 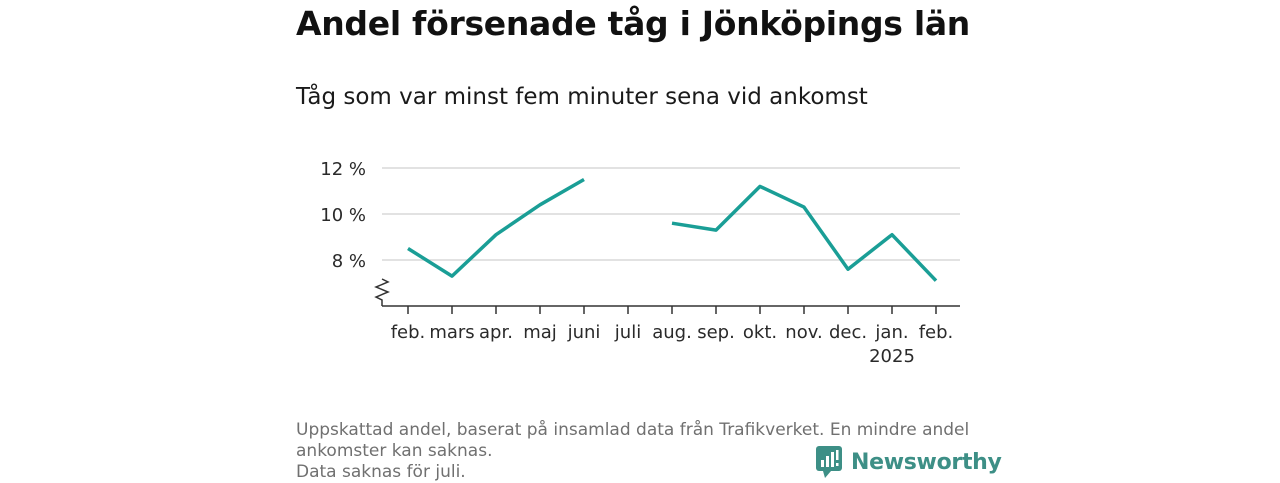 I want to click on y-axis-ticks: 8 % 10 % 12 %, so click(x=343, y=215).